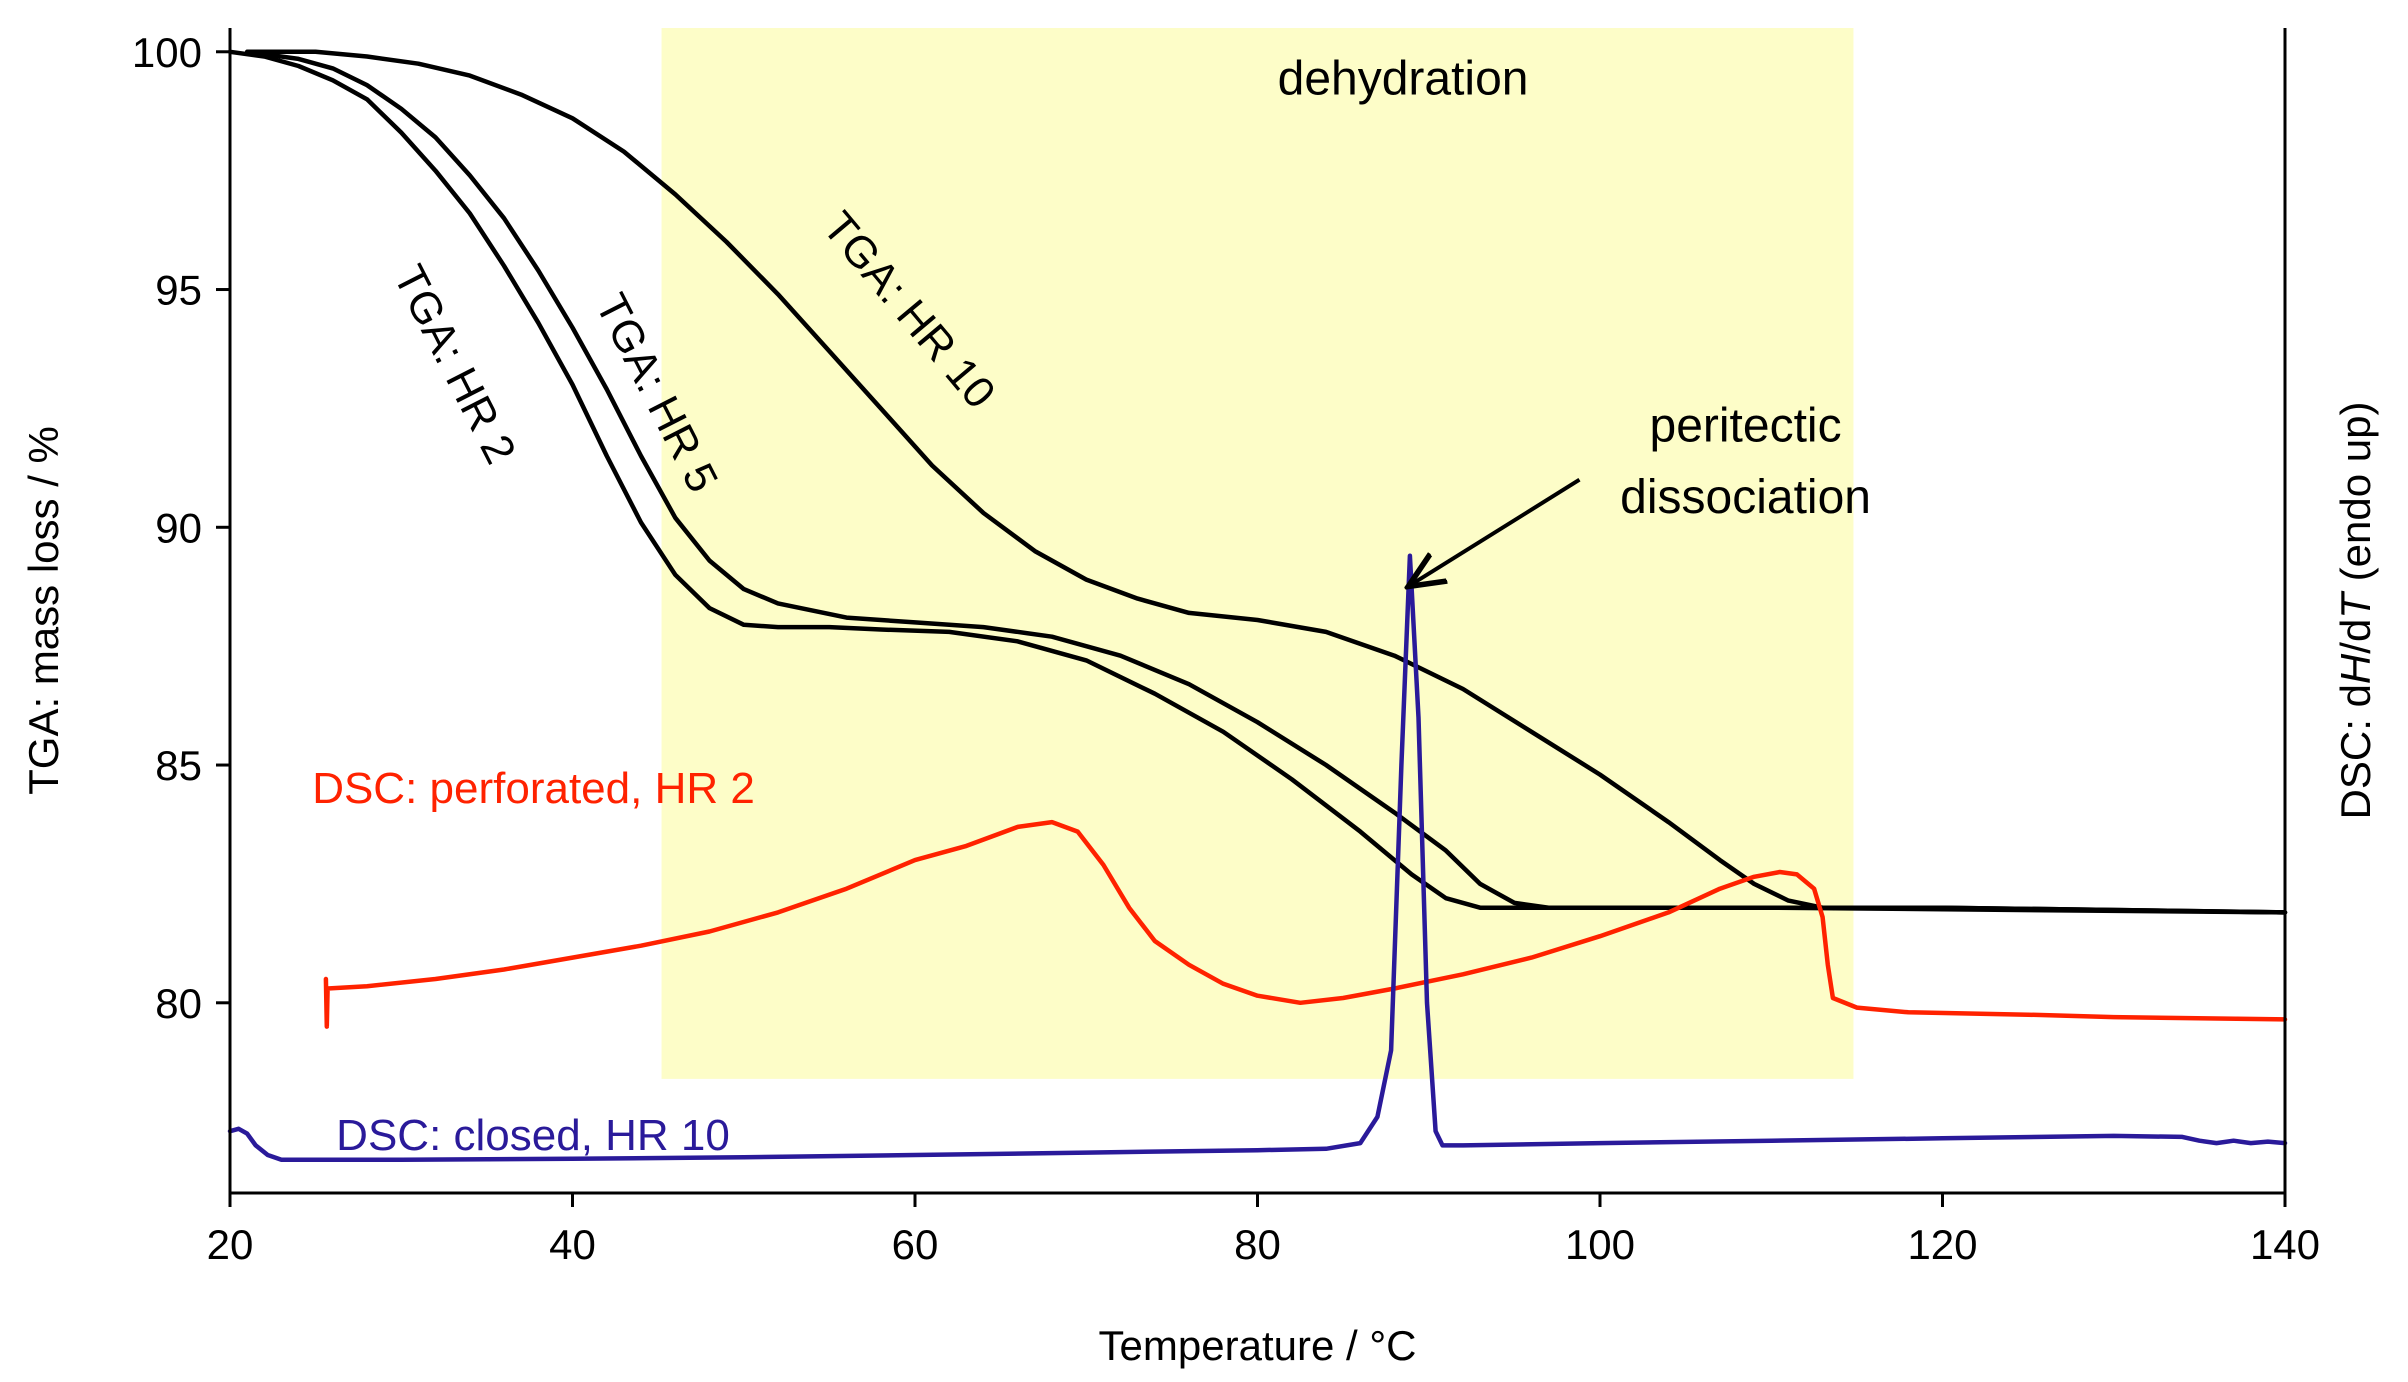 Image resolution: width=2408 pixels, height=1382 pixels. I want to click on y-tick-label: 80, so click(178, 1003).